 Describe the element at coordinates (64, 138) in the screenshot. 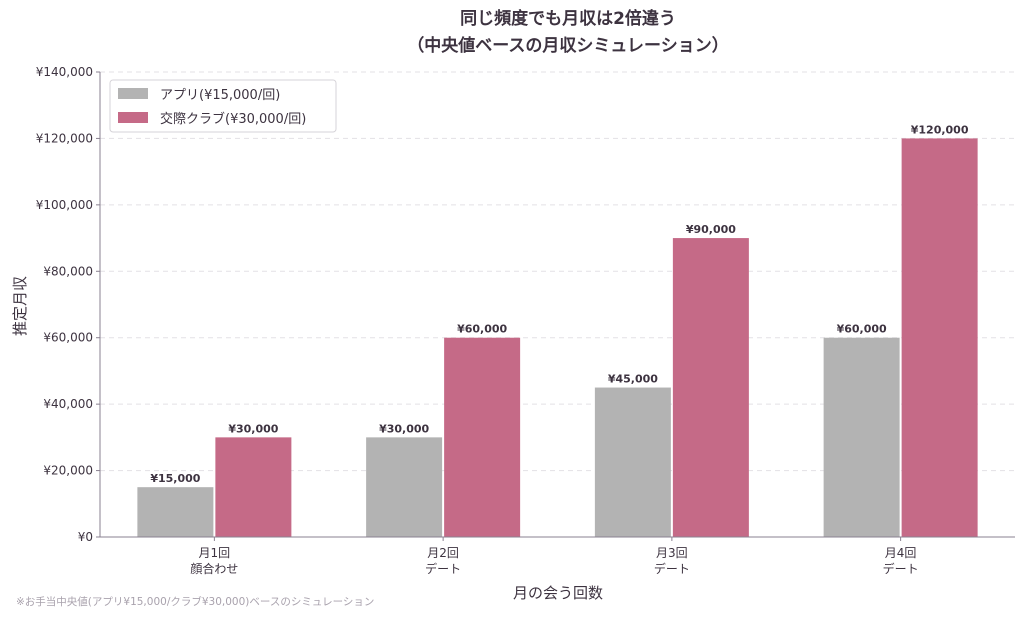

I see `y-tick-label: ¥120,000` at that location.